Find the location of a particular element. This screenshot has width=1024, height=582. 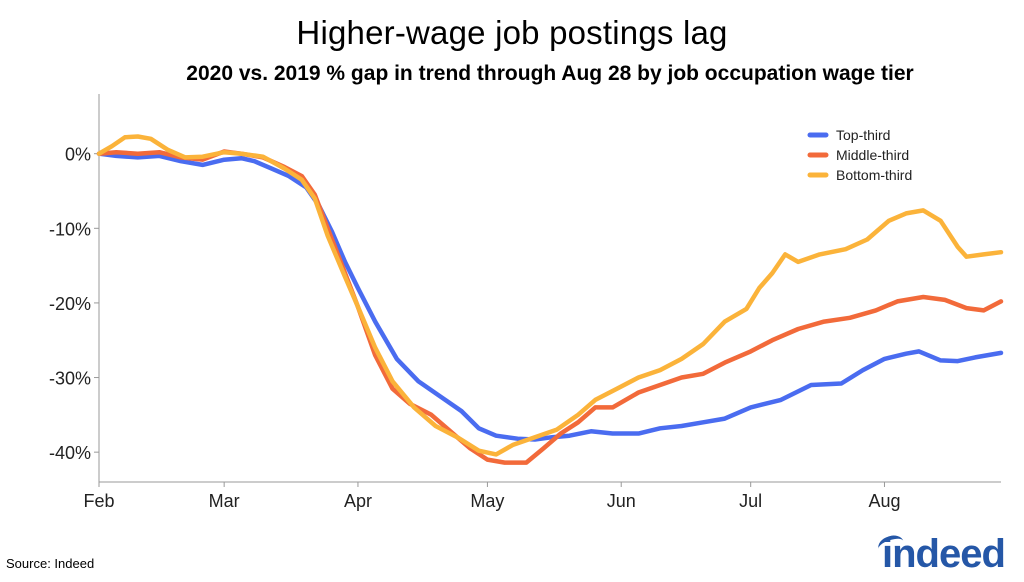

legend-label-bottom-third: Bottom-third is located at coordinates (874, 175).